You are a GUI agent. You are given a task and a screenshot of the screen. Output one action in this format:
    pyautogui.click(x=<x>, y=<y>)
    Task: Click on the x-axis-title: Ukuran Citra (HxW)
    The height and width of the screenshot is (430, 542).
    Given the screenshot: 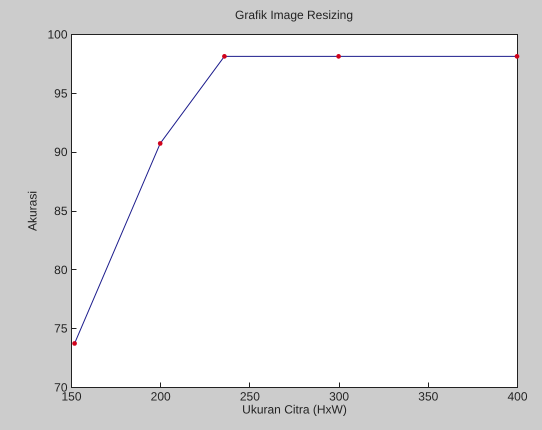 What is the action you would take?
    pyautogui.click(x=294, y=409)
    